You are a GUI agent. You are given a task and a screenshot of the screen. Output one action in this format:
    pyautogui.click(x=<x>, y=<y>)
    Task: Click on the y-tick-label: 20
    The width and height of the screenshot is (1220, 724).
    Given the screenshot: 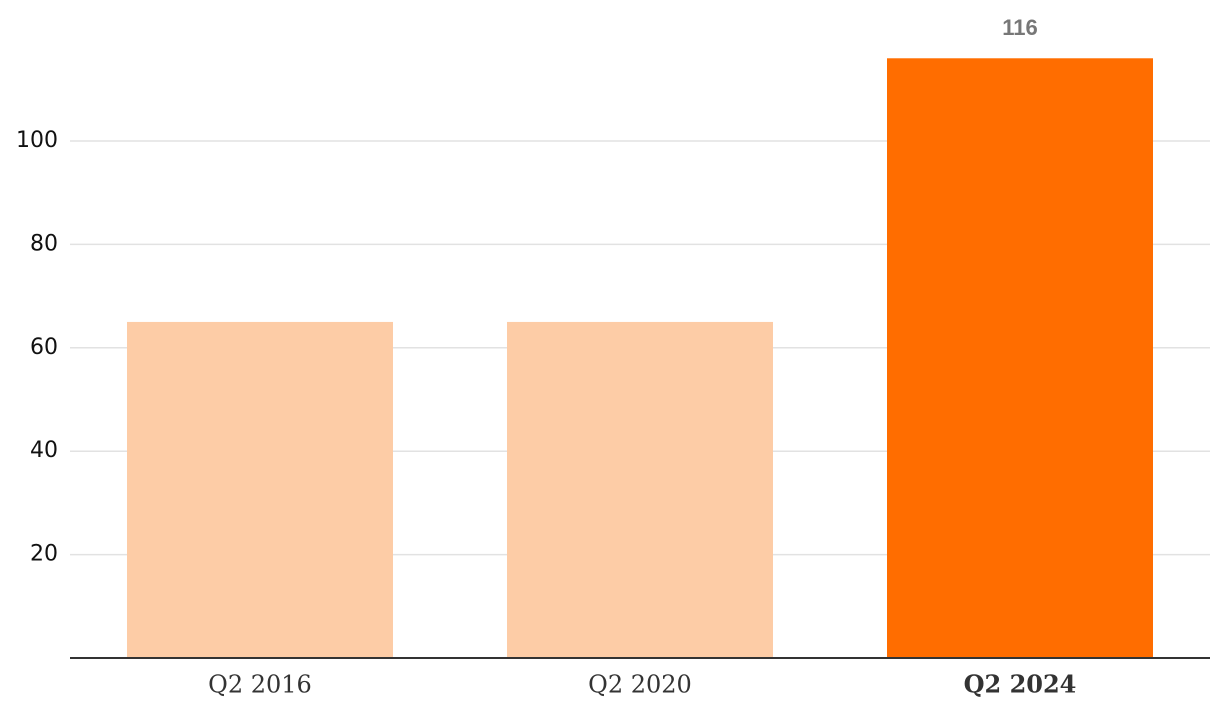 What is the action you would take?
    pyautogui.click(x=44, y=554)
    